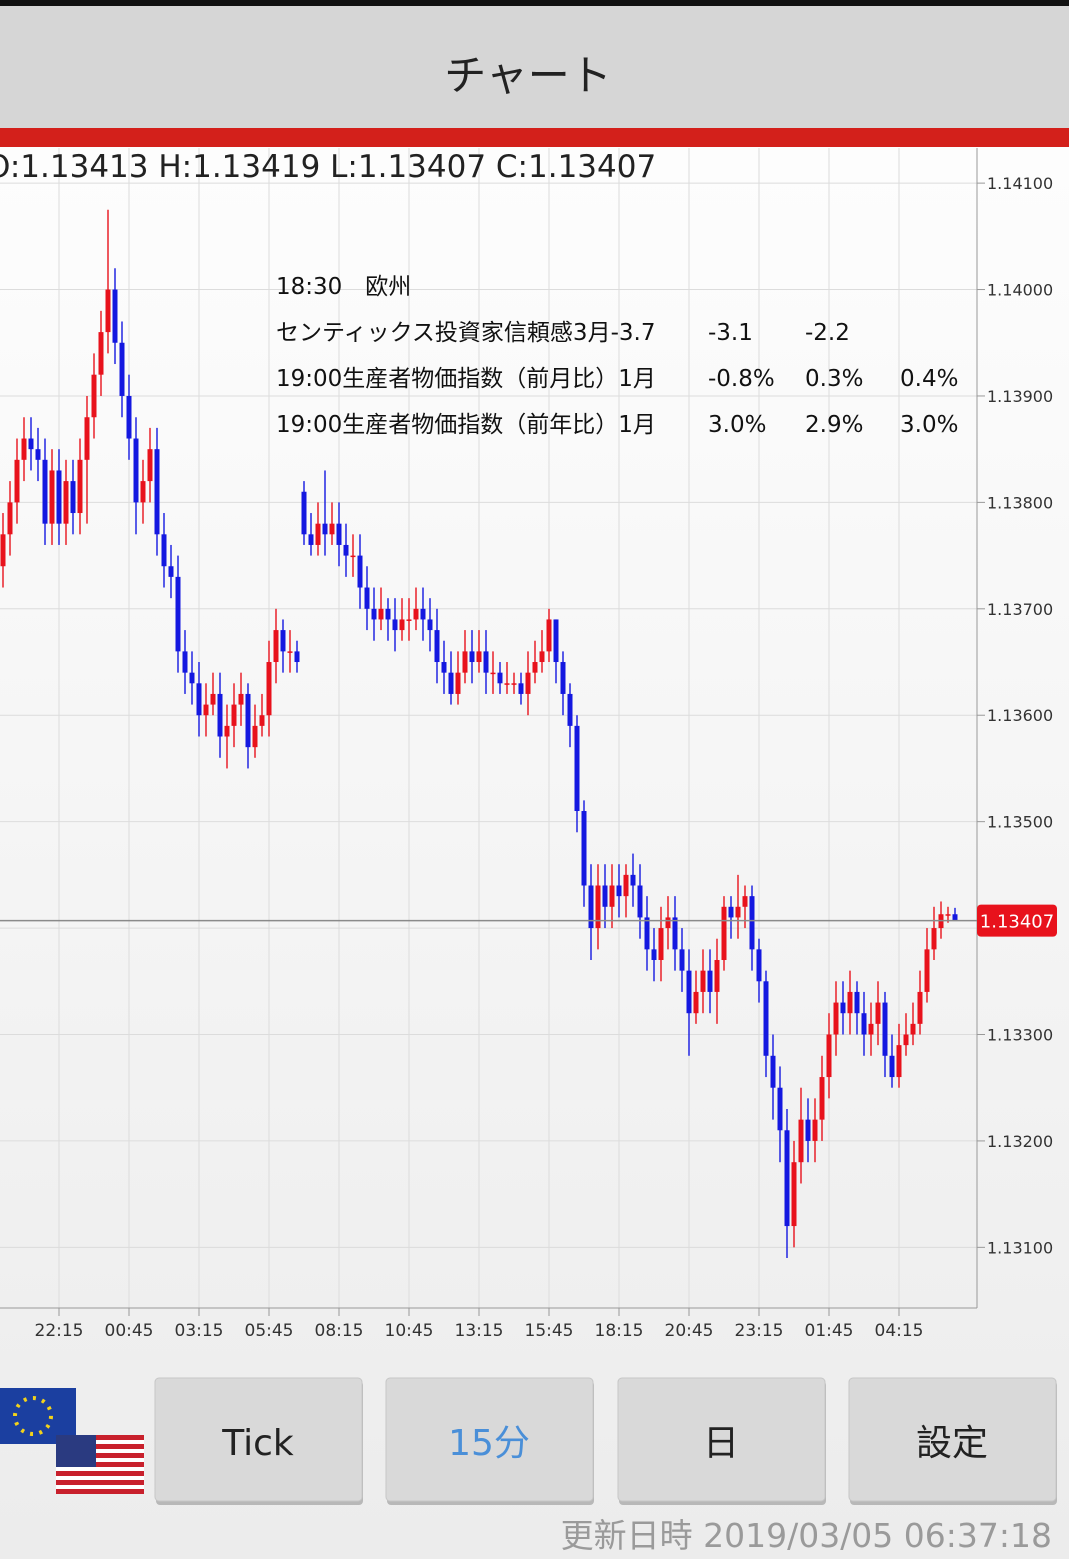 The height and width of the screenshot is (1559, 1069). What do you see at coordinates (1020, 822) in the screenshot?
I see `y-tick-label: 1.13500` at bounding box center [1020, 822].